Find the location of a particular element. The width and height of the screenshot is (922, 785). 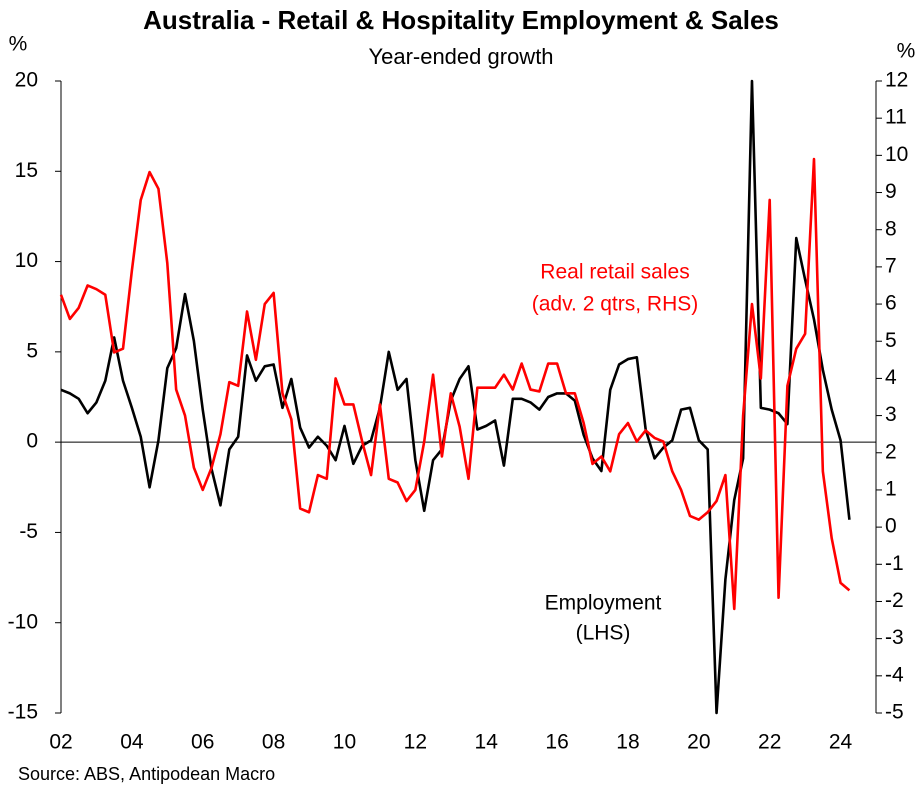

y-tick-label: 15 is located at coordinates (26, 170).